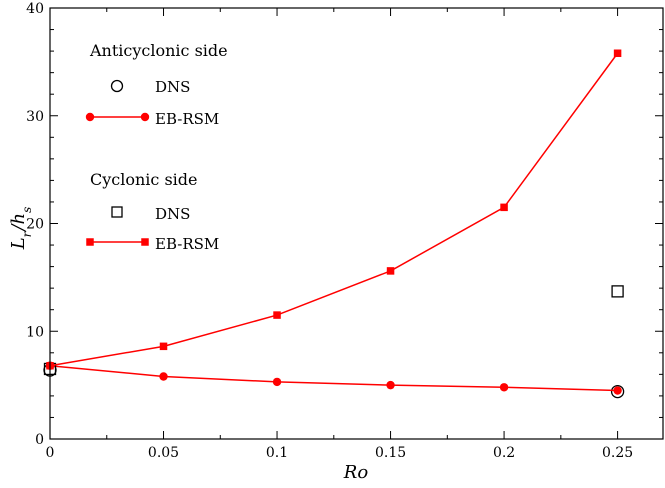 The image size is (665, 488). I want to click on series-line-anticyclonic-ebrsm, so click(333, 378).